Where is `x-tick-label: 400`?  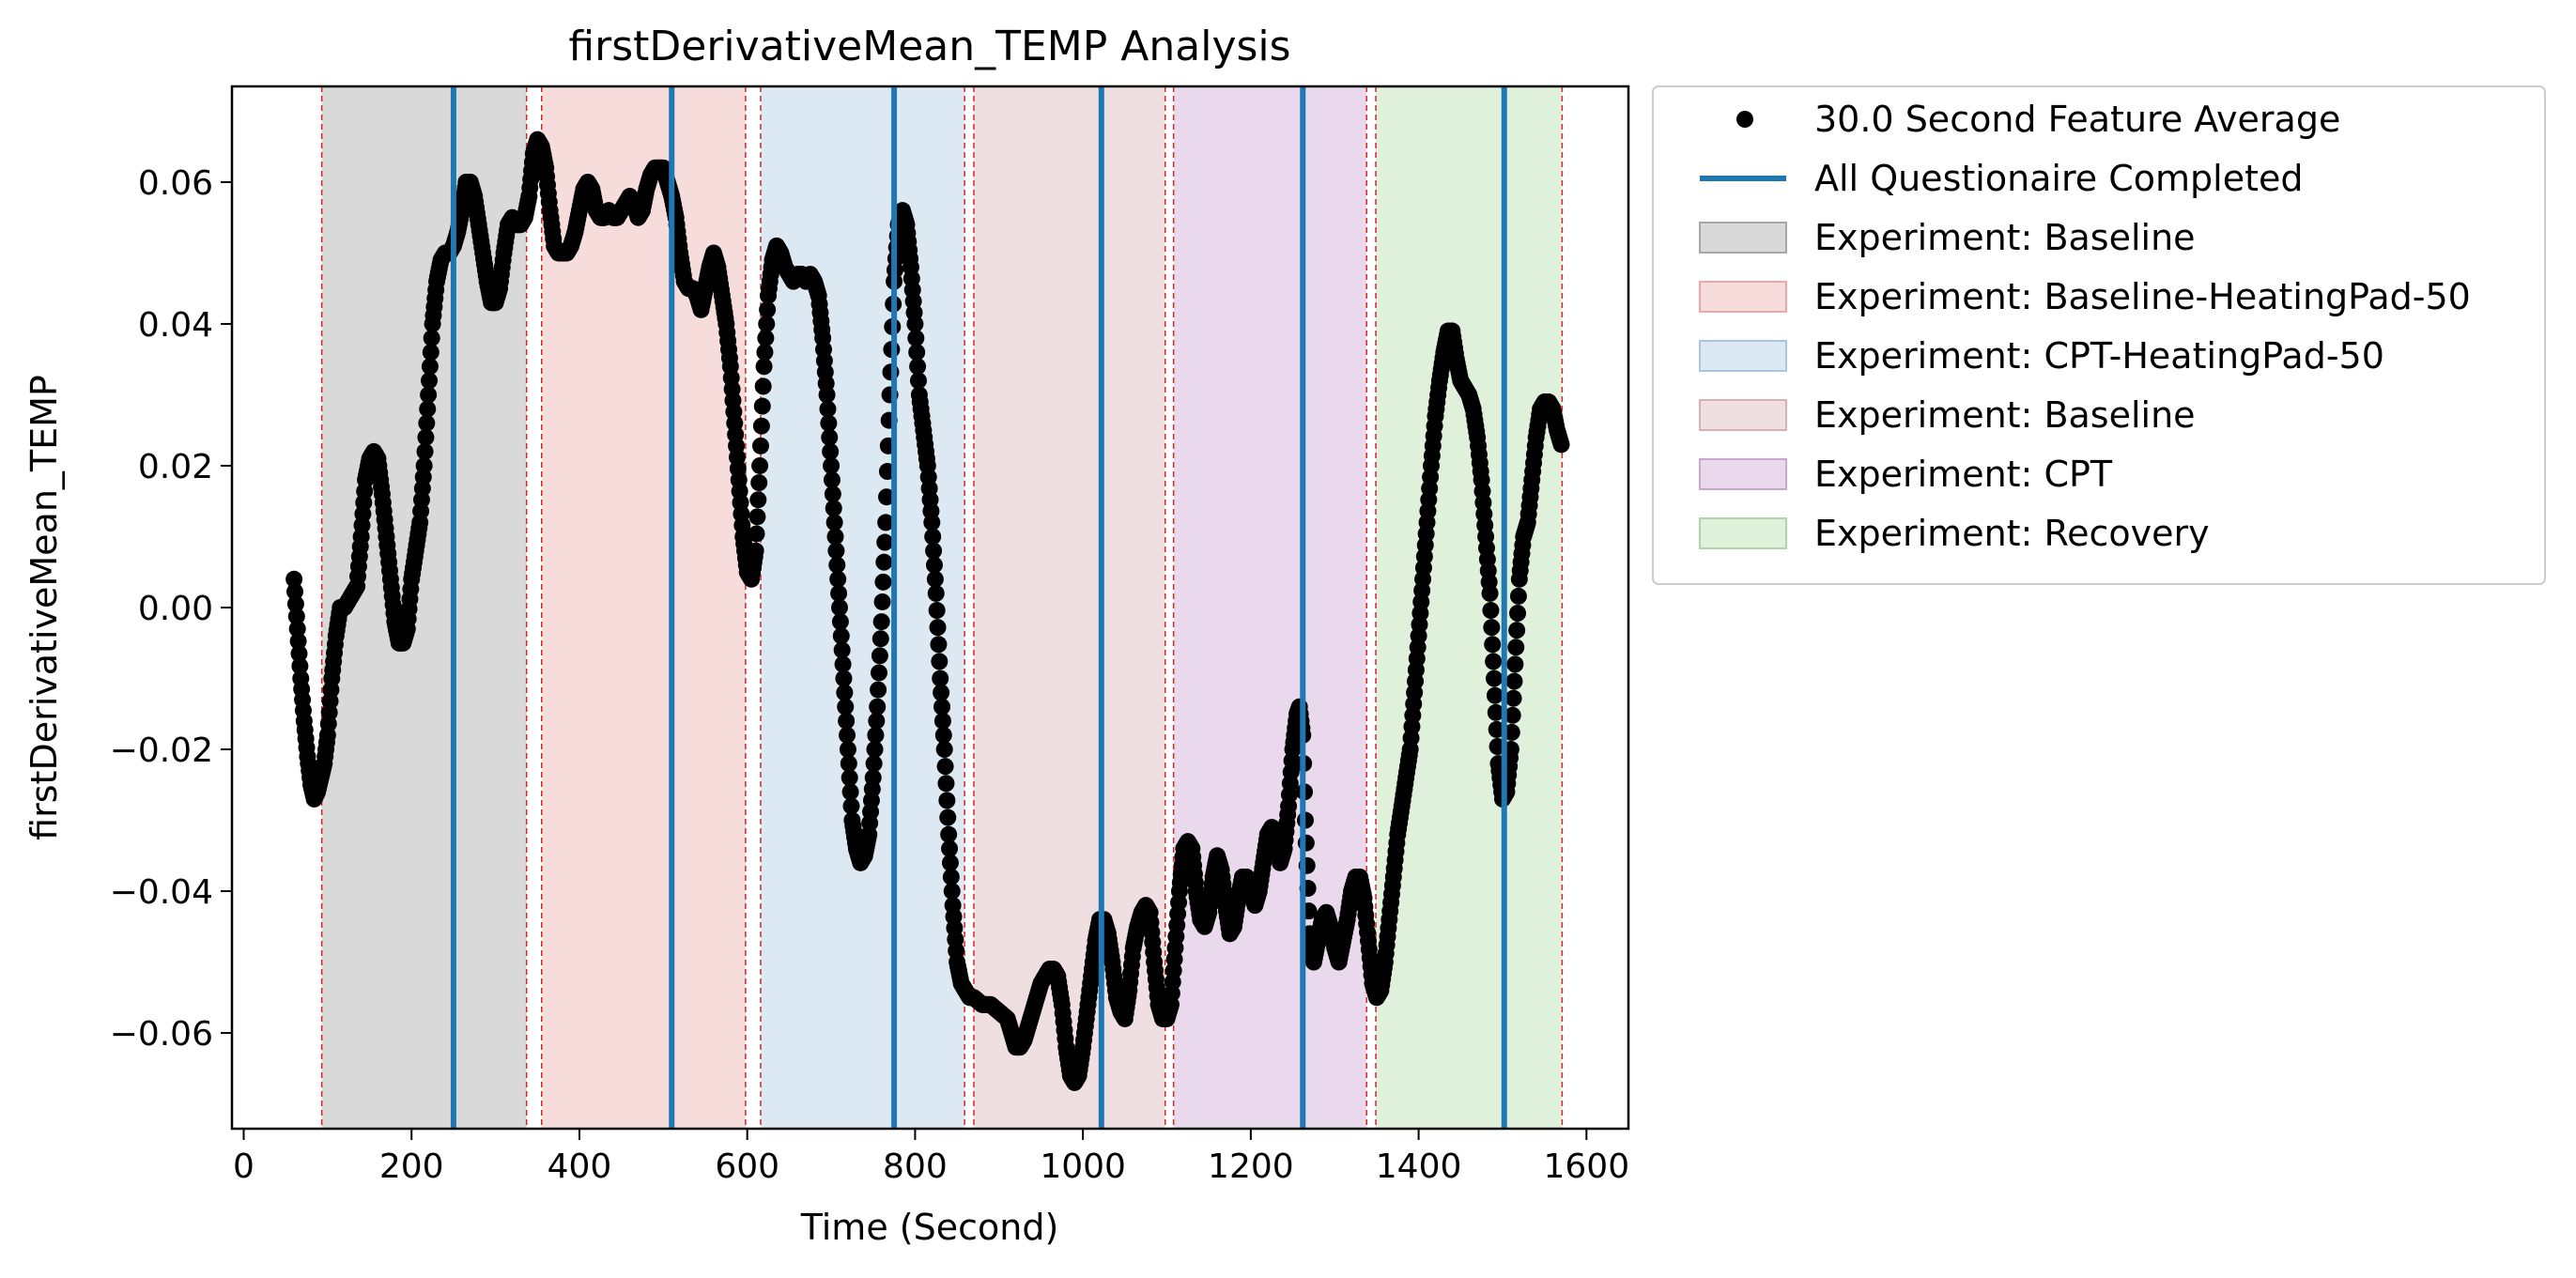
x-tick-label: 400 is located at coordinates (580, 1166).